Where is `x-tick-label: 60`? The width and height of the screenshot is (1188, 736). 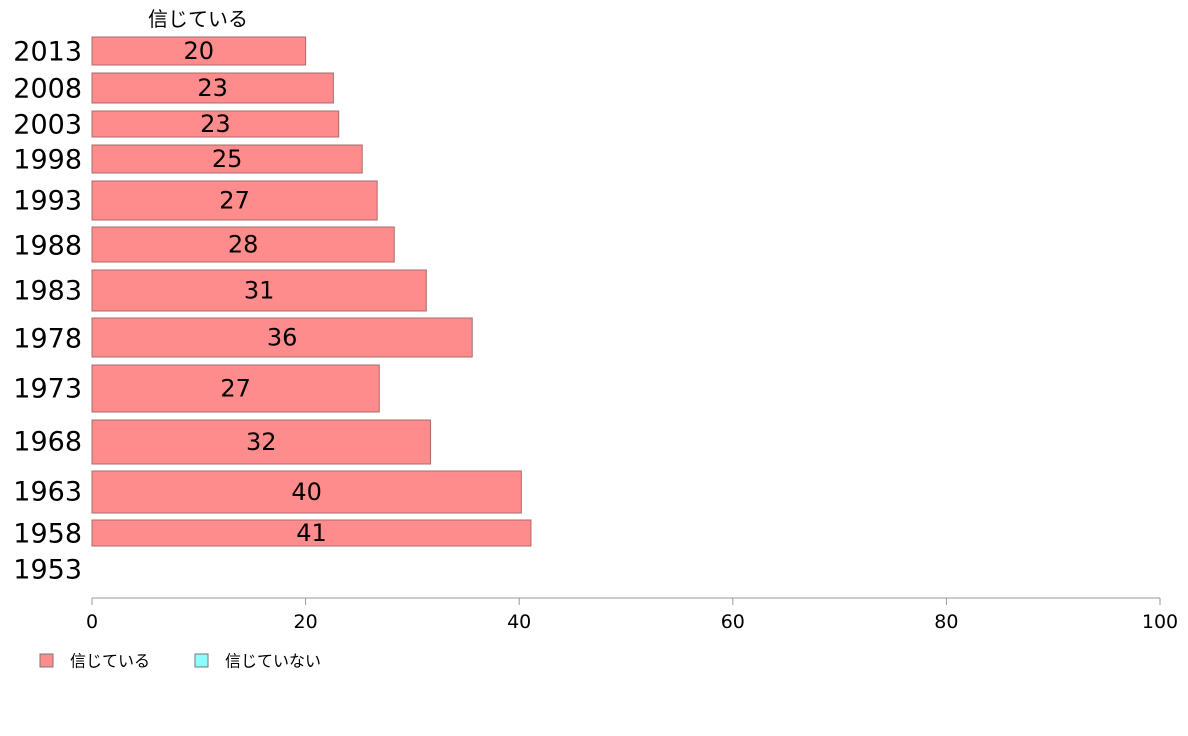
x-tick-label: 60 is located at coordinates (733, 622).